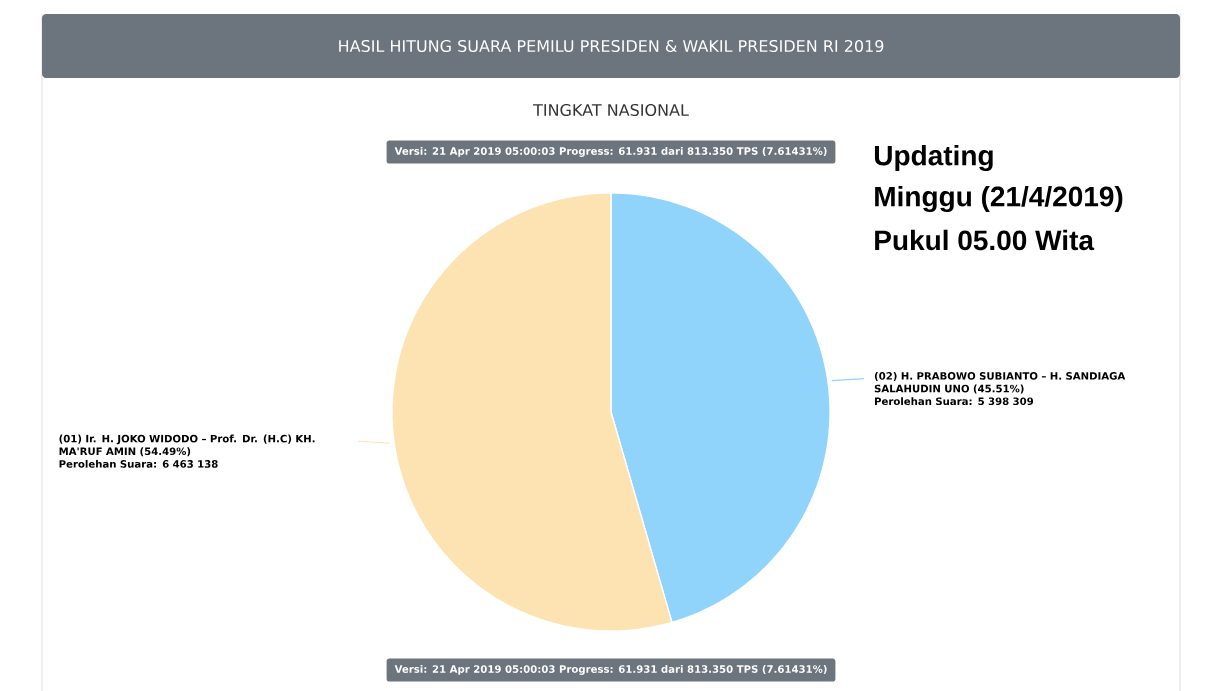 This screenshot has width=1221, height=691. What do you see at coordinates (611, 46) in the screenshot?
I see `chart-title: HASIL HITUNG SUARA PEMILU PRESIDEN & WAKIL PRESIDEN RI 2019` at bounding box center [611, 46].